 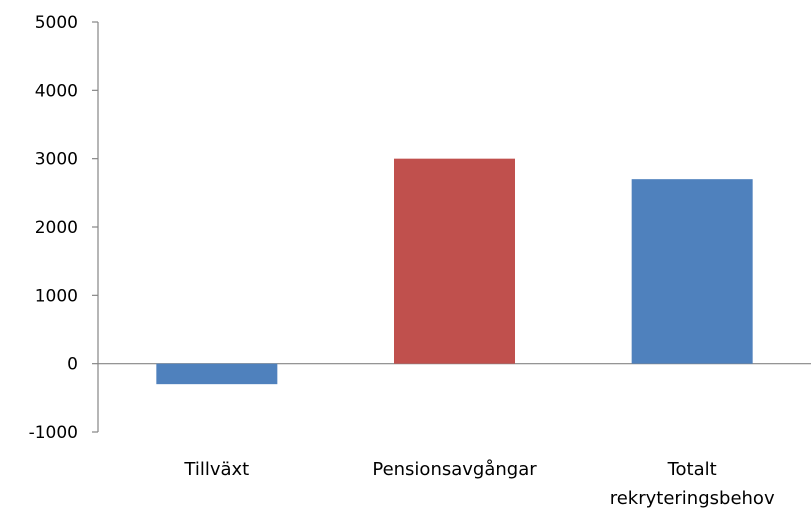 I want to click on x-category-label: Tillväxt, so click(x=216, y=469).